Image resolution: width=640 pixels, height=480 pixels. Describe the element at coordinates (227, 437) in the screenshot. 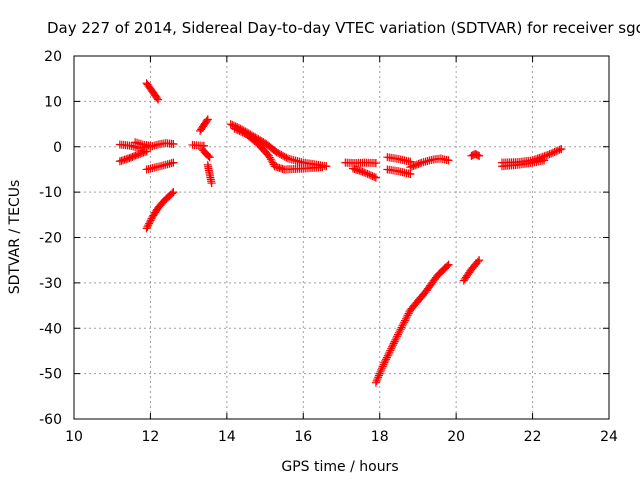

I see `x-tick-label: 14` at that location.